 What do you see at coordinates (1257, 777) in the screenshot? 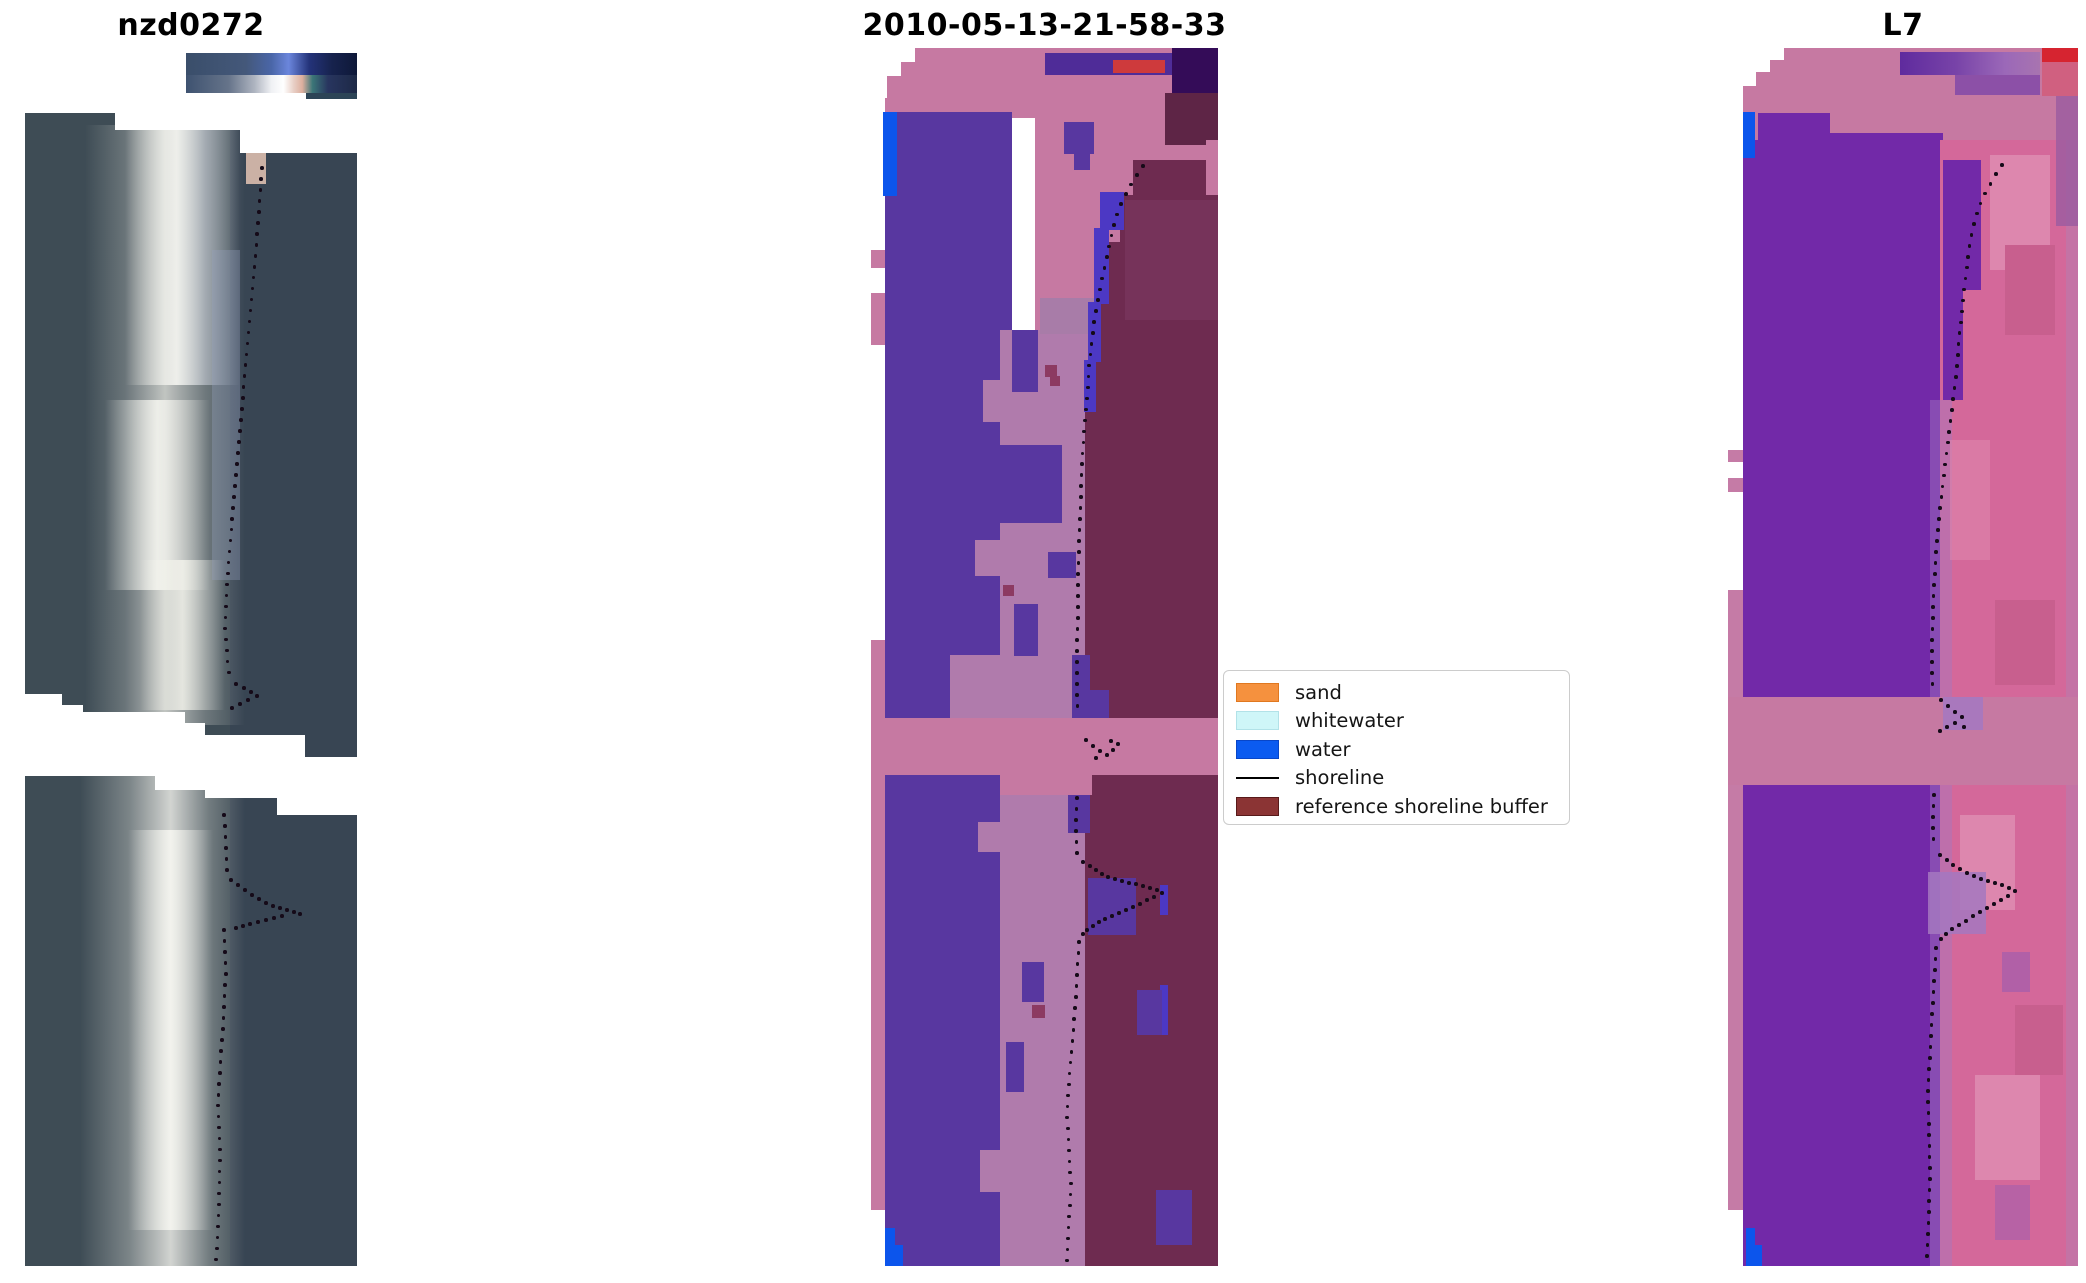
I see `legend-line-swatch` at bounding box center [1257, 777].